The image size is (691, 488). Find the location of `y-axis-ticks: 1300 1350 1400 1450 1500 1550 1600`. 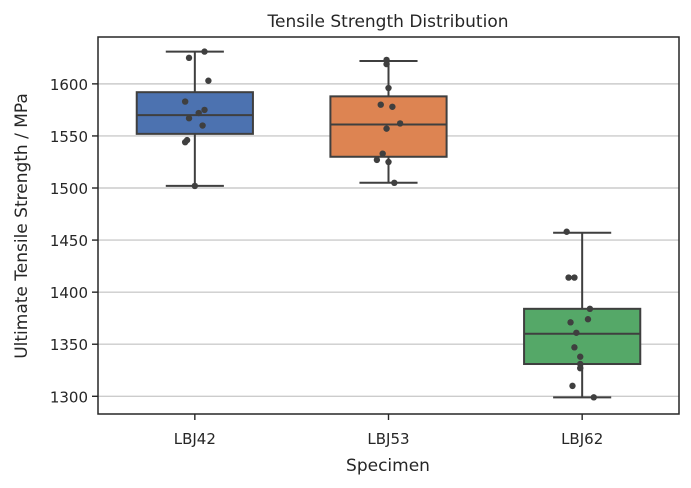

y-axis-ticks: 1300 1350 1400 1450 1500 1550 1600 is located at coordinates (74, 241).